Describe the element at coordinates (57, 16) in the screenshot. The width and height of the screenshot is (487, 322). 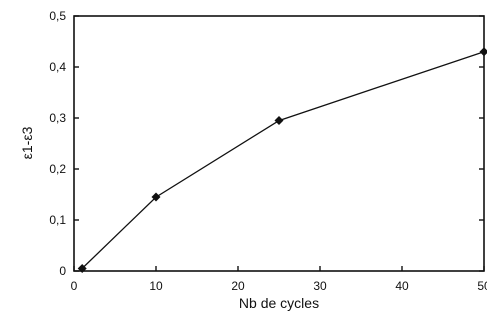
I see `y-tick-label: 0,5` at that location.